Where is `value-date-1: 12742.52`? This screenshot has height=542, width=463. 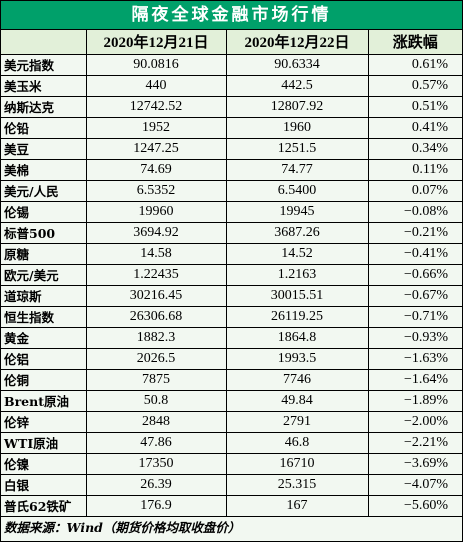 value-date-1: 12742.52 is located at coordinates (156, 106).